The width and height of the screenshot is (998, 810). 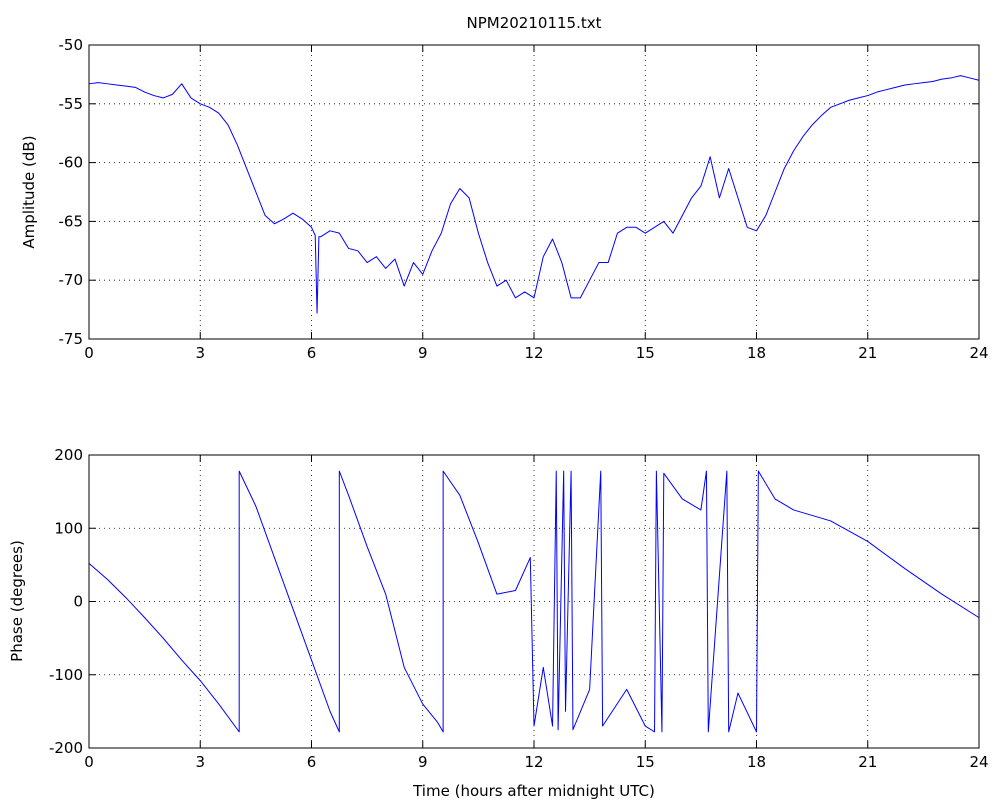 I want to click on y-tick-label: 200, so click(x=68, y=455).